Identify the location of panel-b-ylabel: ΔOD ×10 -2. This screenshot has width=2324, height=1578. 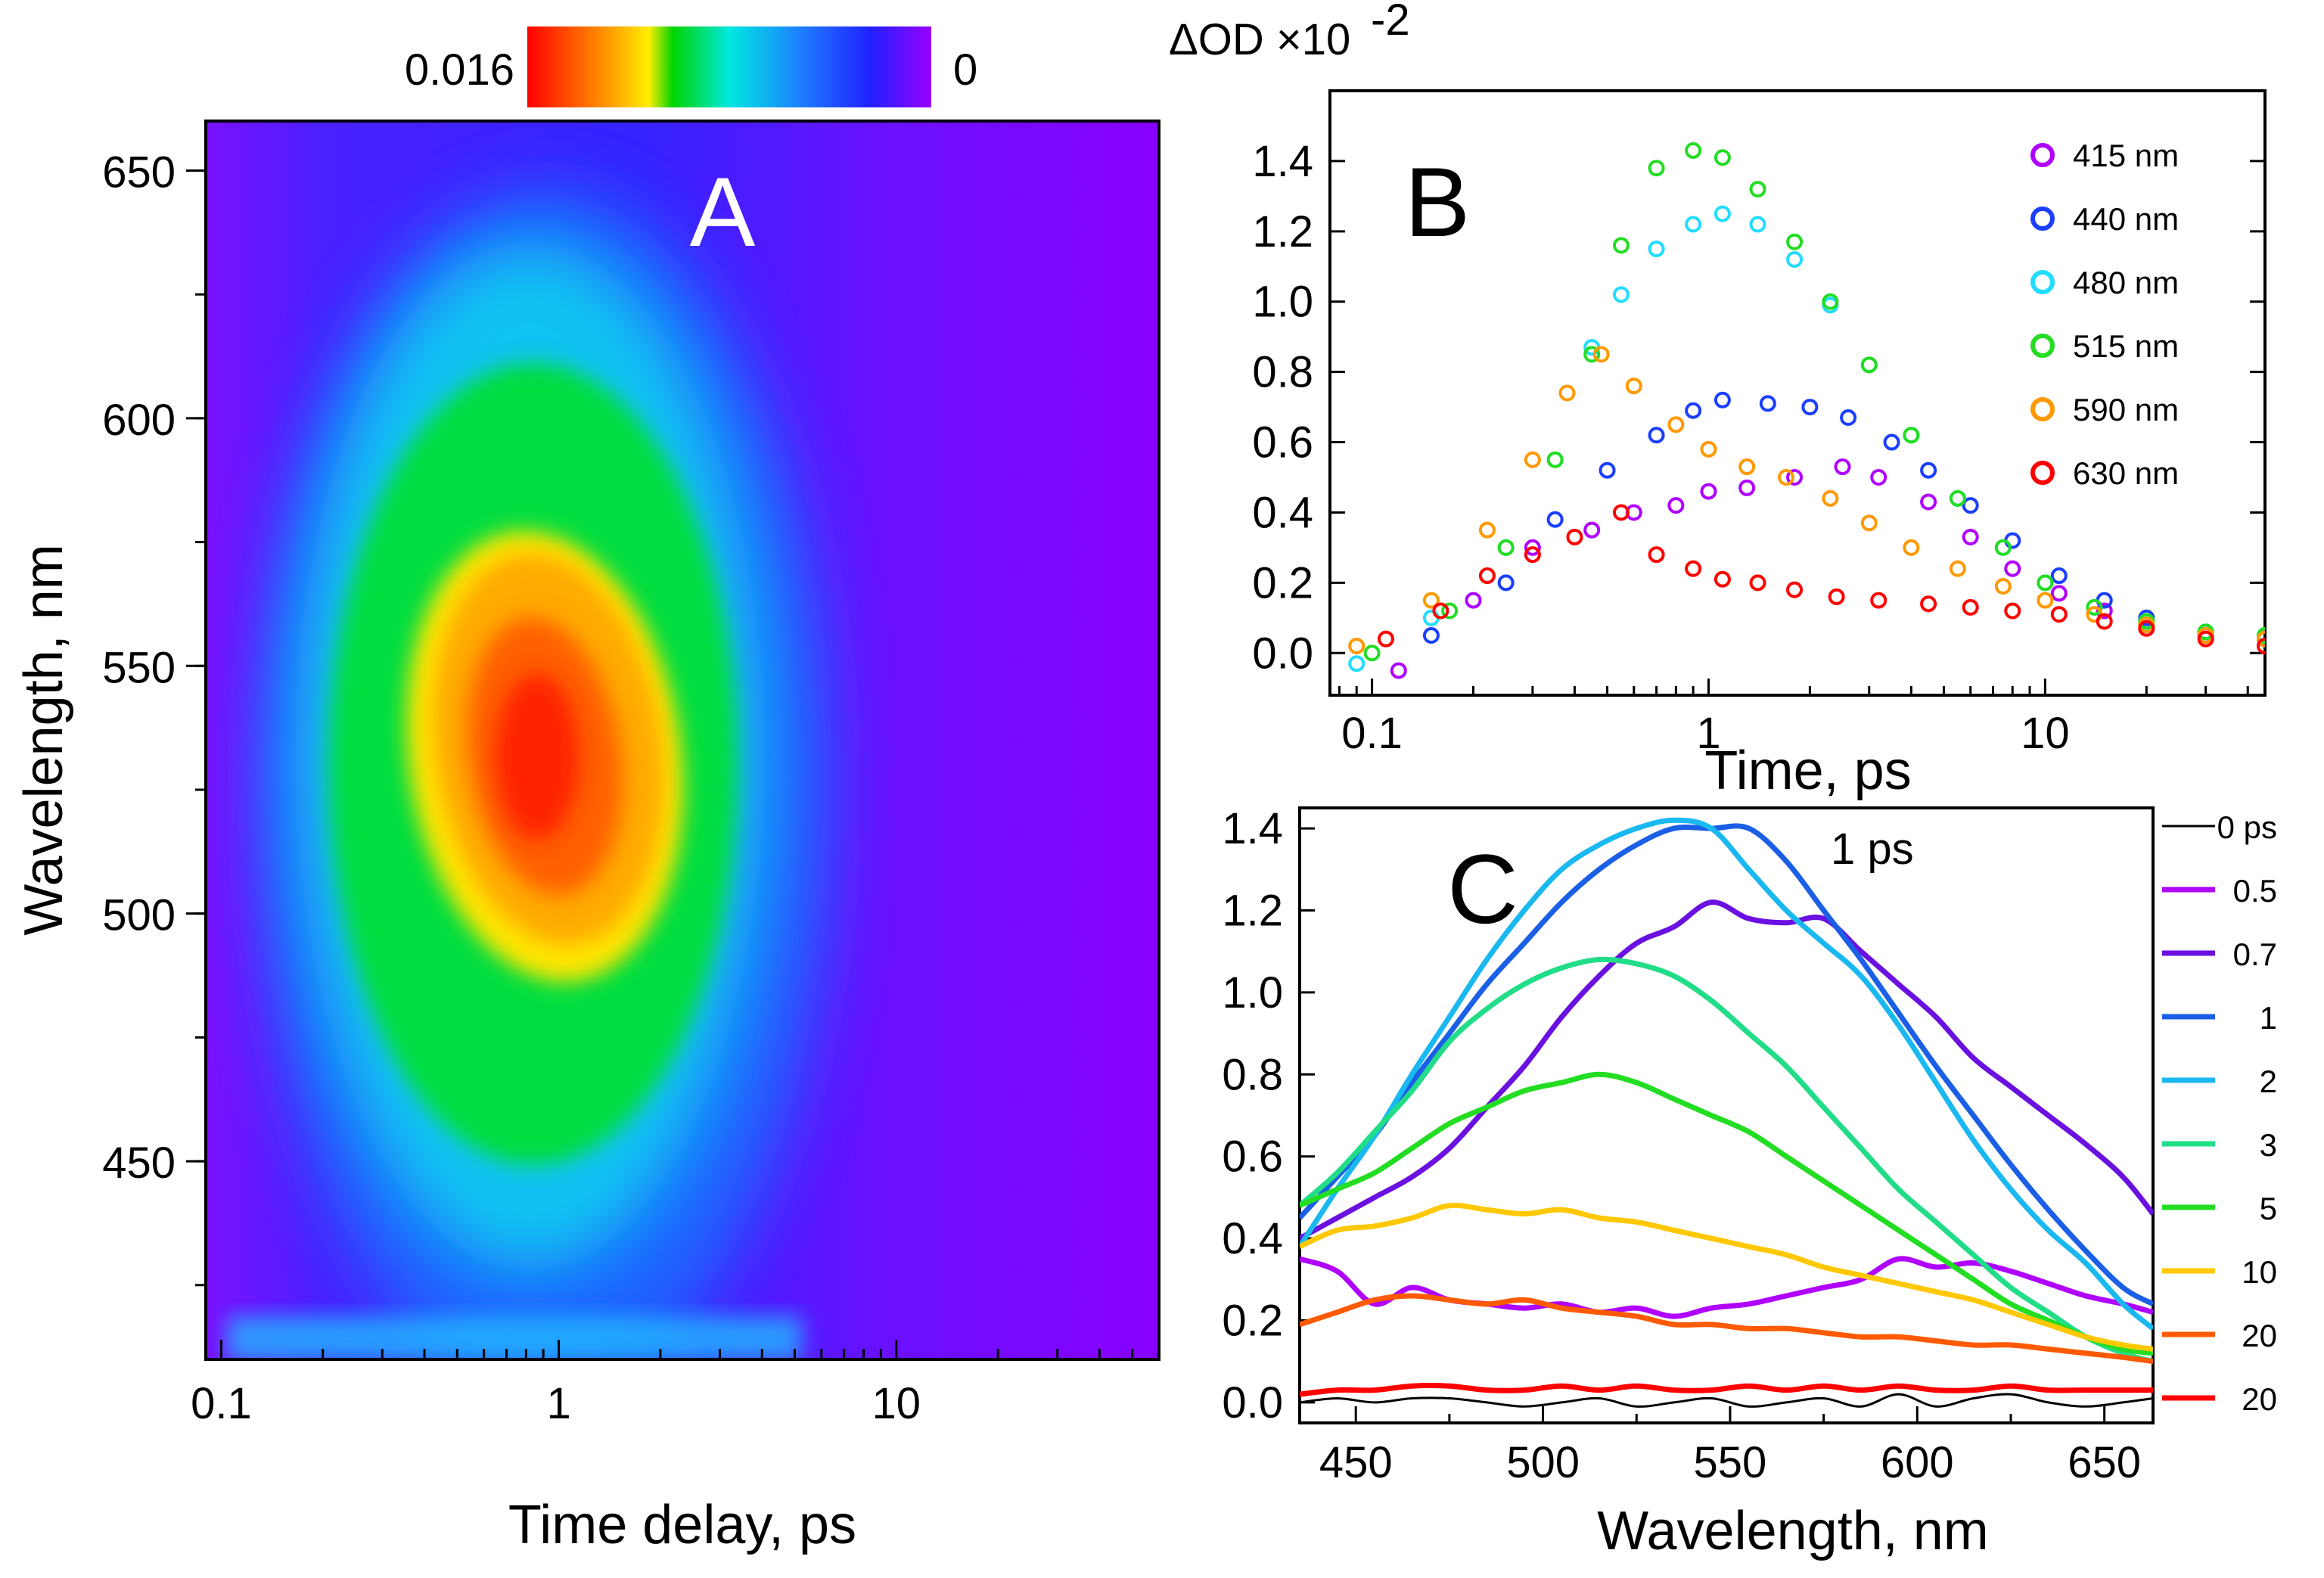
(1289, 32).